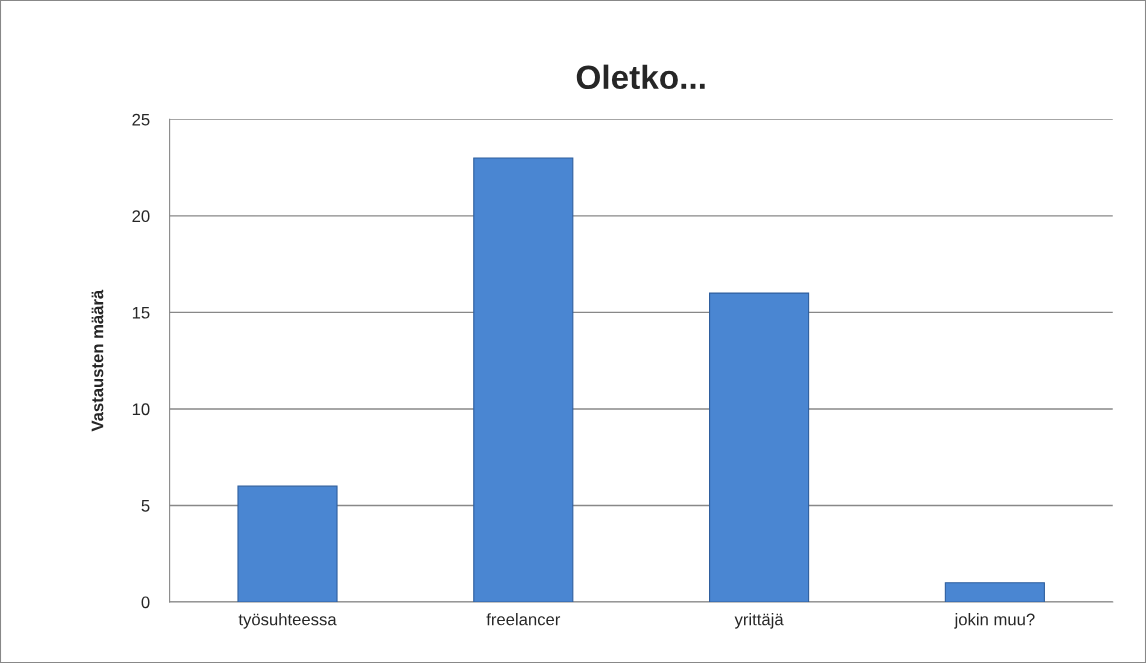  What do you see at coordinates (145, 506) in the screenshot?
I see `y-tick-label: 5` at bounding box center [145, 506].